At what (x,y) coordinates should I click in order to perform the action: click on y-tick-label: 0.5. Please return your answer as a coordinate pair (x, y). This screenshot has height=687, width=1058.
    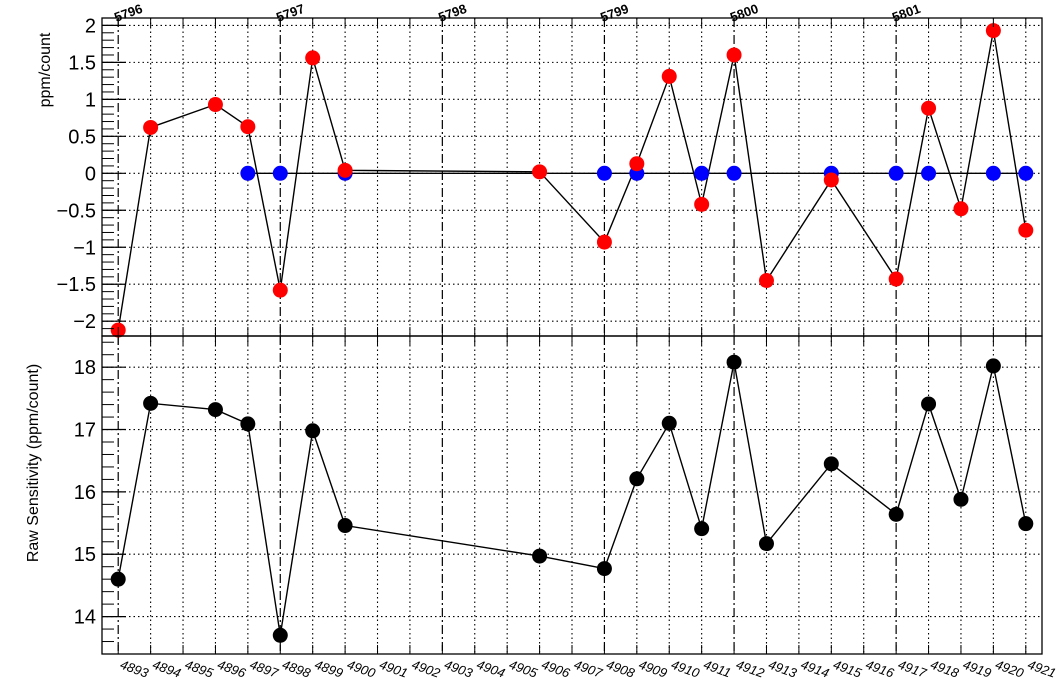
    Looking at the image, I should click on (82, 137).